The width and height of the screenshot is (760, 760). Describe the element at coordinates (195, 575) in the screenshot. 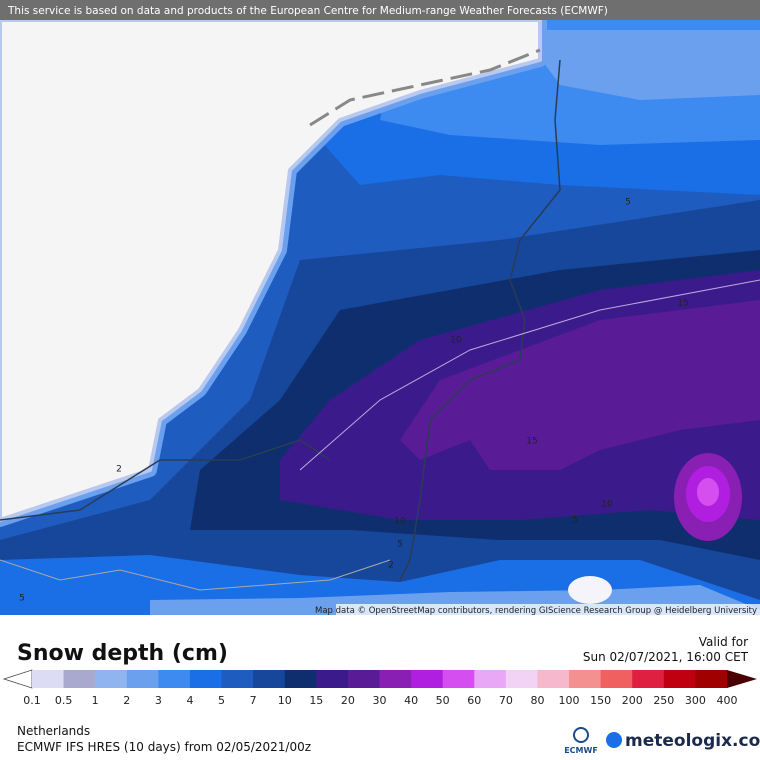

I see `contour-line` at that location.